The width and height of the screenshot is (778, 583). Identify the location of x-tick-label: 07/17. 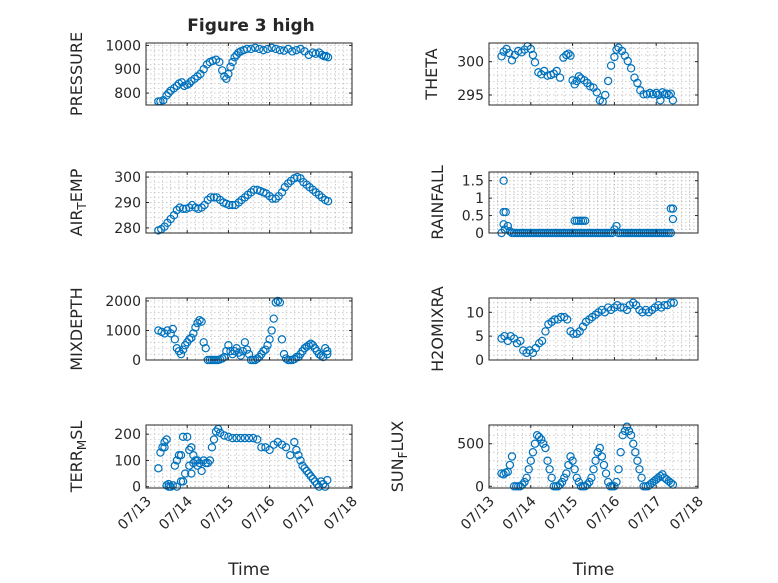
(645, 514).